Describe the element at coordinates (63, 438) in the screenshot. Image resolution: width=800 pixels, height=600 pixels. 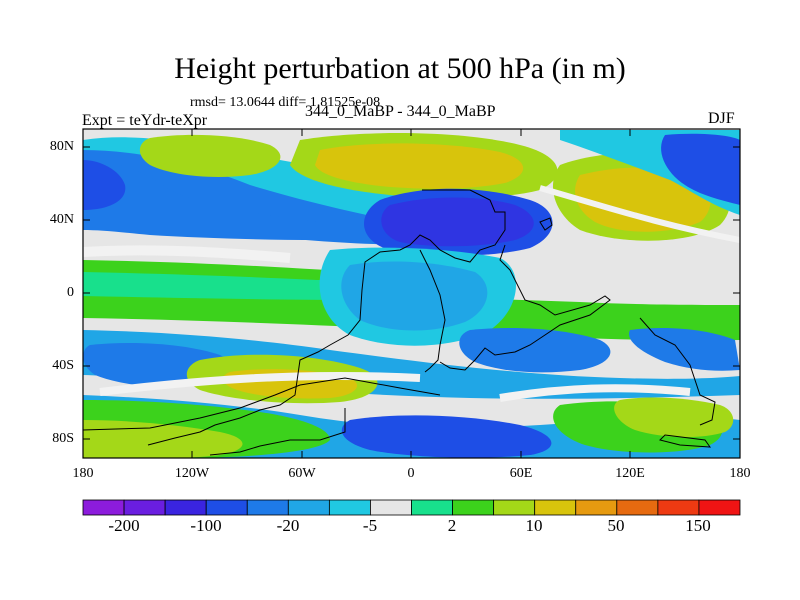
I see `lat-tick-label: 80S` at that location.